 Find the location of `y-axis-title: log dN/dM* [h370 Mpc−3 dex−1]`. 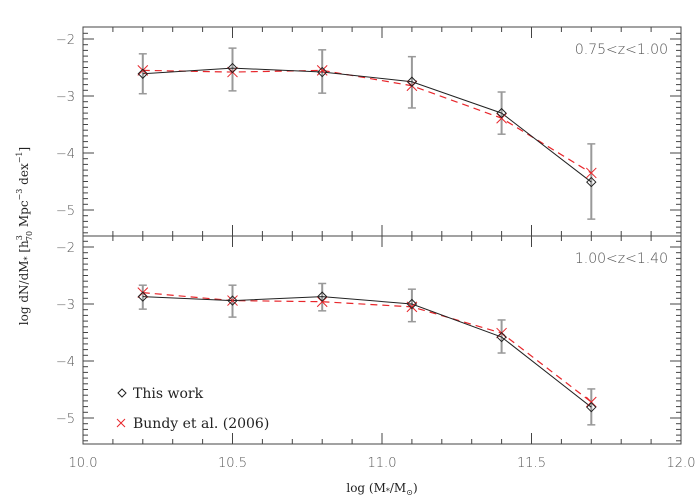

y-axis-title: log dN/dM* [h370 Mpc−3 dex−1] is located at coordinates (24, 236).